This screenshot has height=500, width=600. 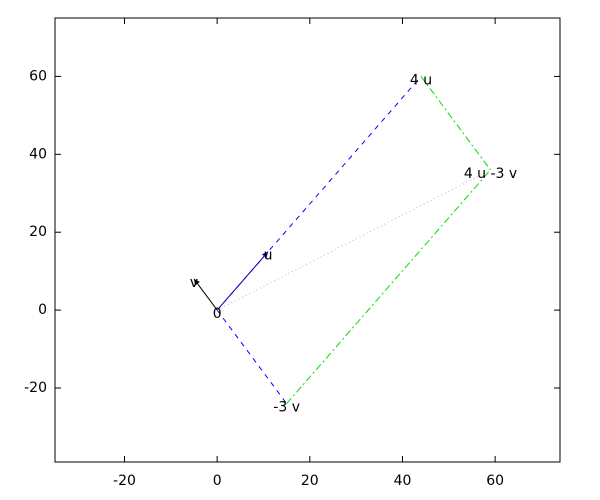 I want to click on x-tick-label: 40, so click(x=403, y=481).